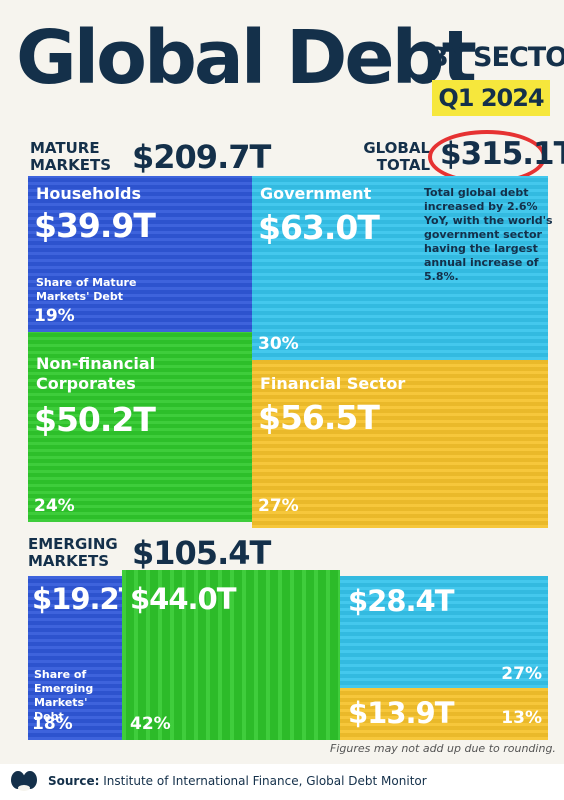 The height and width of the screenshot is (800, 564). I want to click on emerging-markets-total: $105.4T, so click(201, 553).